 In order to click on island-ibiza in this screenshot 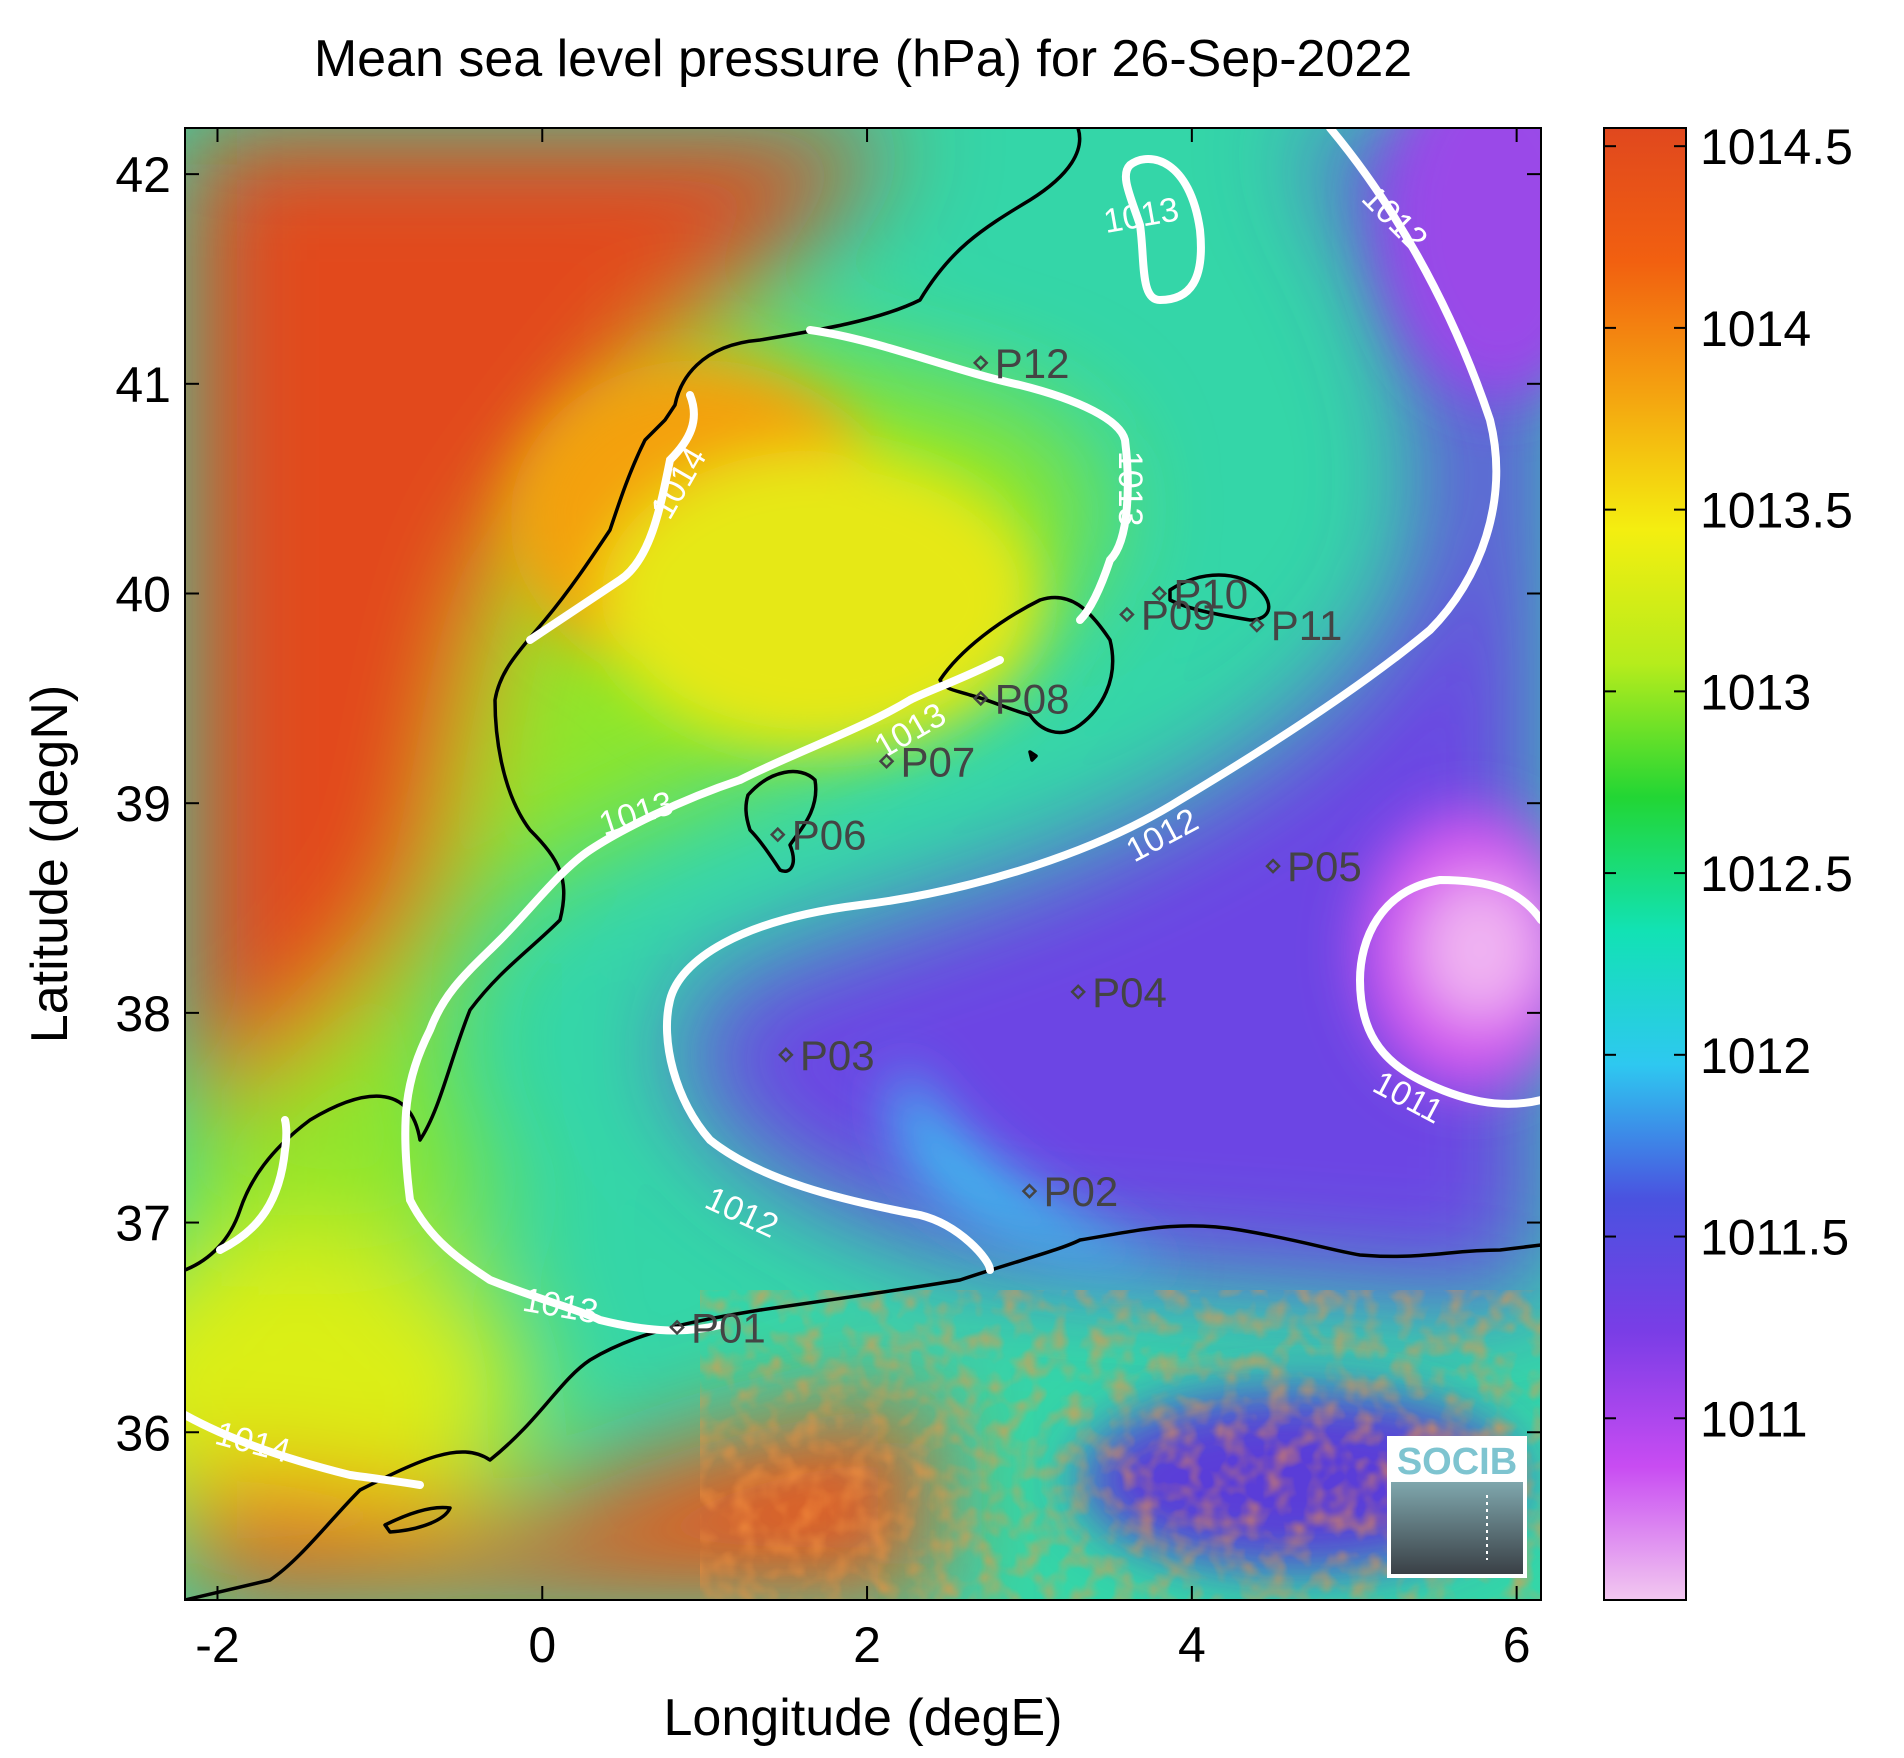, I will do `click(781, 821)`.